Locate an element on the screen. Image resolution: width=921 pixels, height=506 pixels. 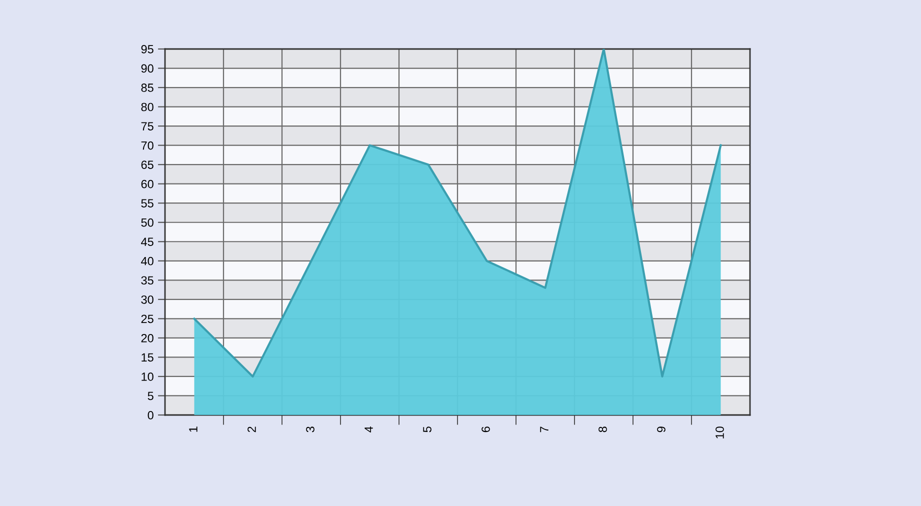
y-tick-label: 65 is located at coordinates (147, 164).